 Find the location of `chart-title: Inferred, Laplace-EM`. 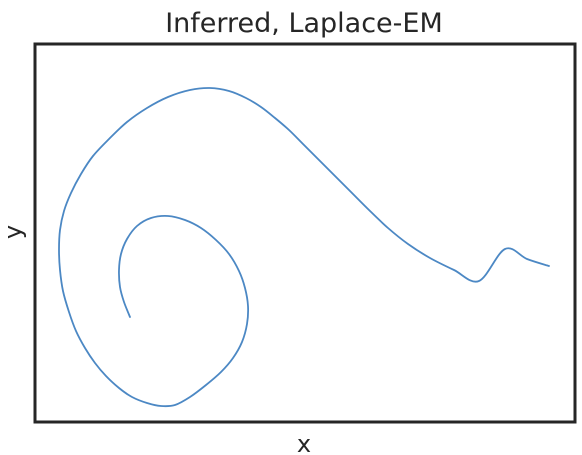

chart-title: Inferred, Laplace-EM is located at coordinates (304, 23).